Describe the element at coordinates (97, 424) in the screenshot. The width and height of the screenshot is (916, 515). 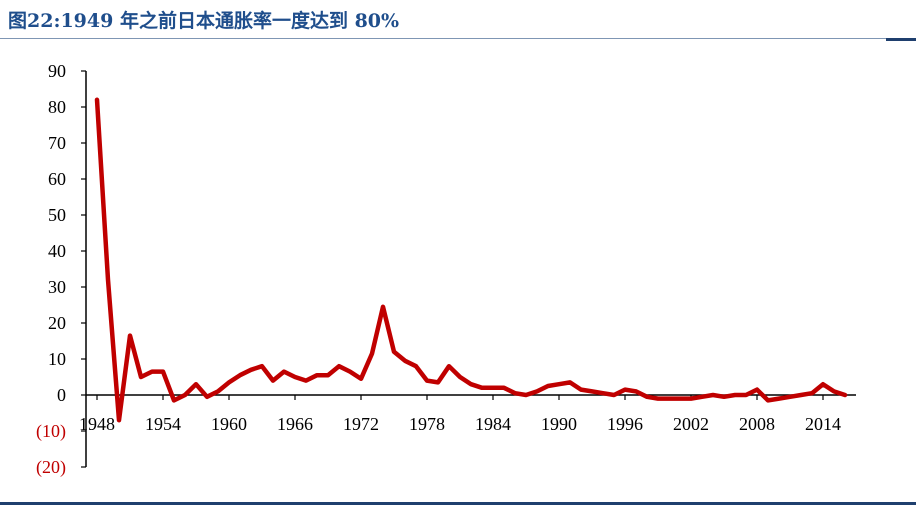
I see `x-tick-label: 1948` at that location.